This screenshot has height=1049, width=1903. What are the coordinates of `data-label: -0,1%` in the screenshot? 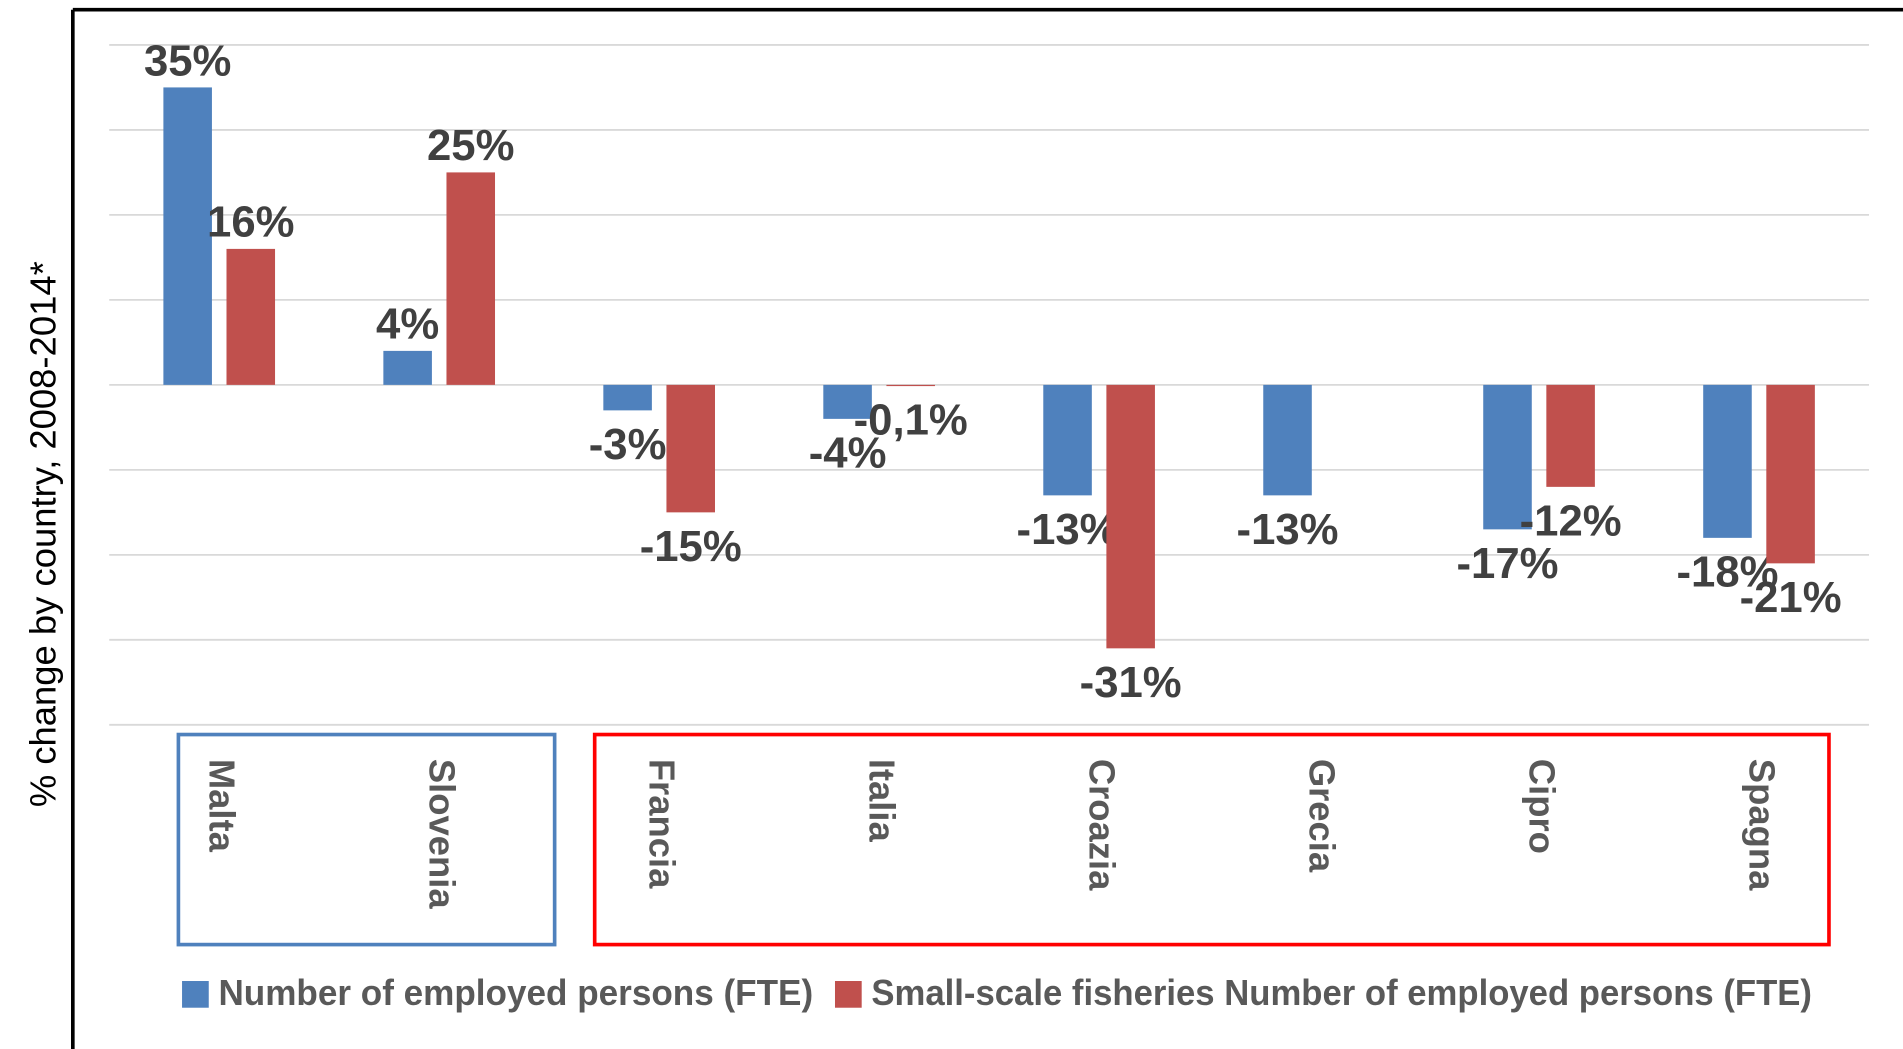 It's located at (911, 419).